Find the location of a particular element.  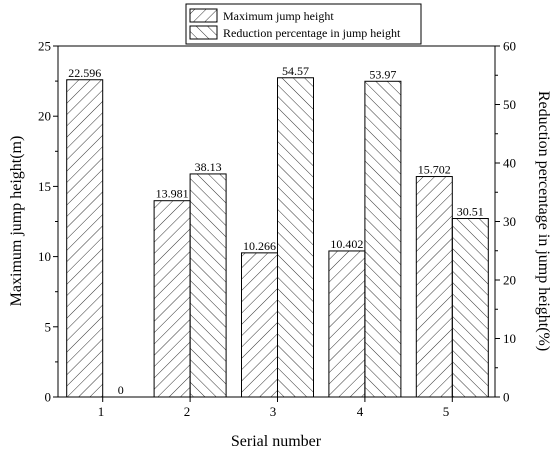

data-label-max-jump-height: 13.981 is located at coordinates (172, 194).